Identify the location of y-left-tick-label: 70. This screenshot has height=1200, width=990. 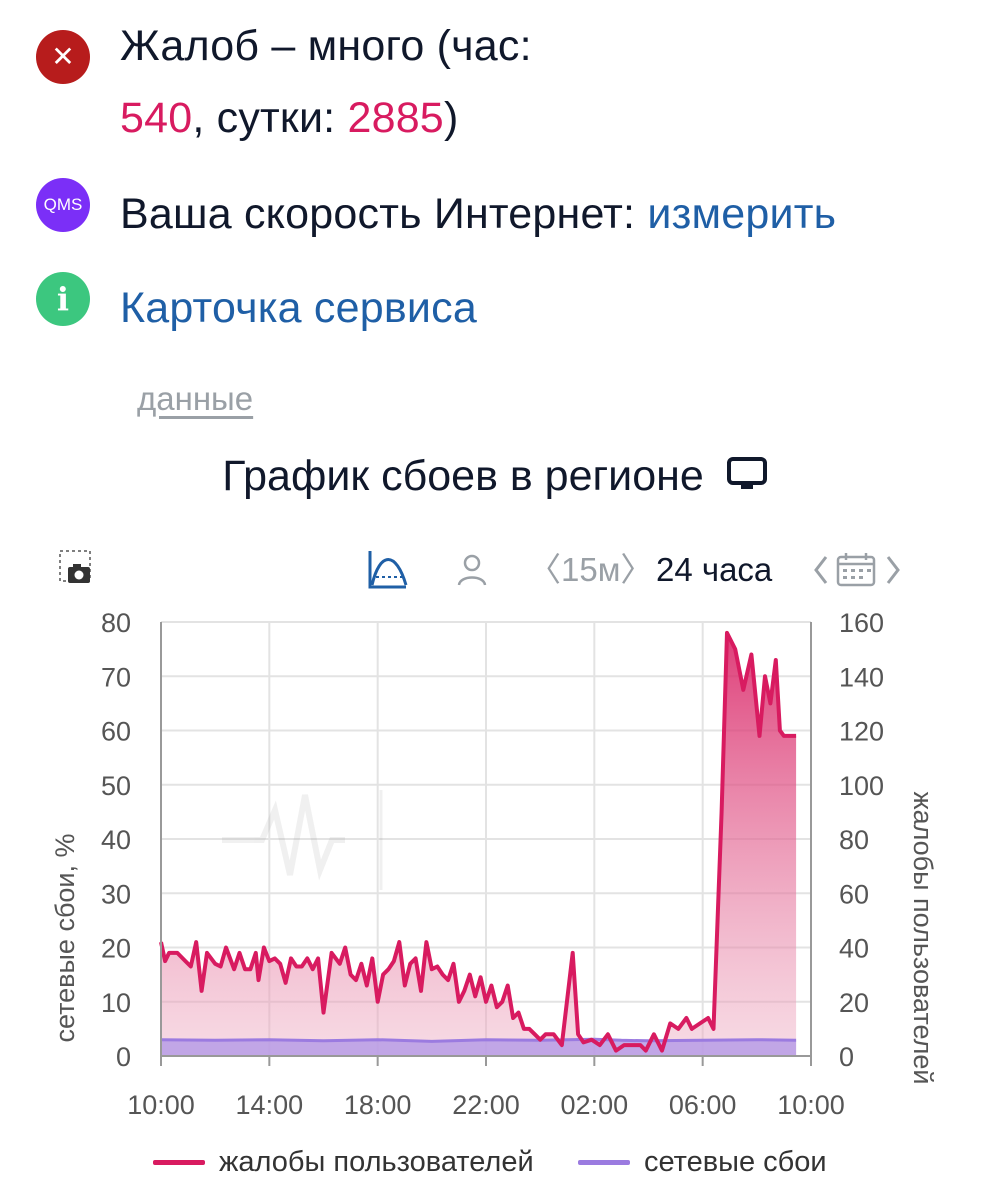
(116, 677).